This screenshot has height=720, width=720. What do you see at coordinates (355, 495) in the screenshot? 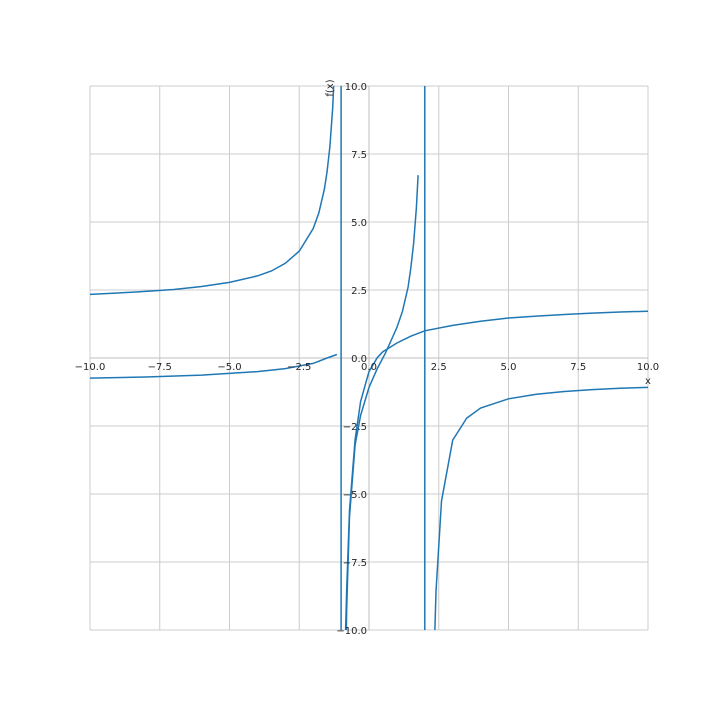
I see `y-tick-label: −5.0` at bounding box center [355, 495].